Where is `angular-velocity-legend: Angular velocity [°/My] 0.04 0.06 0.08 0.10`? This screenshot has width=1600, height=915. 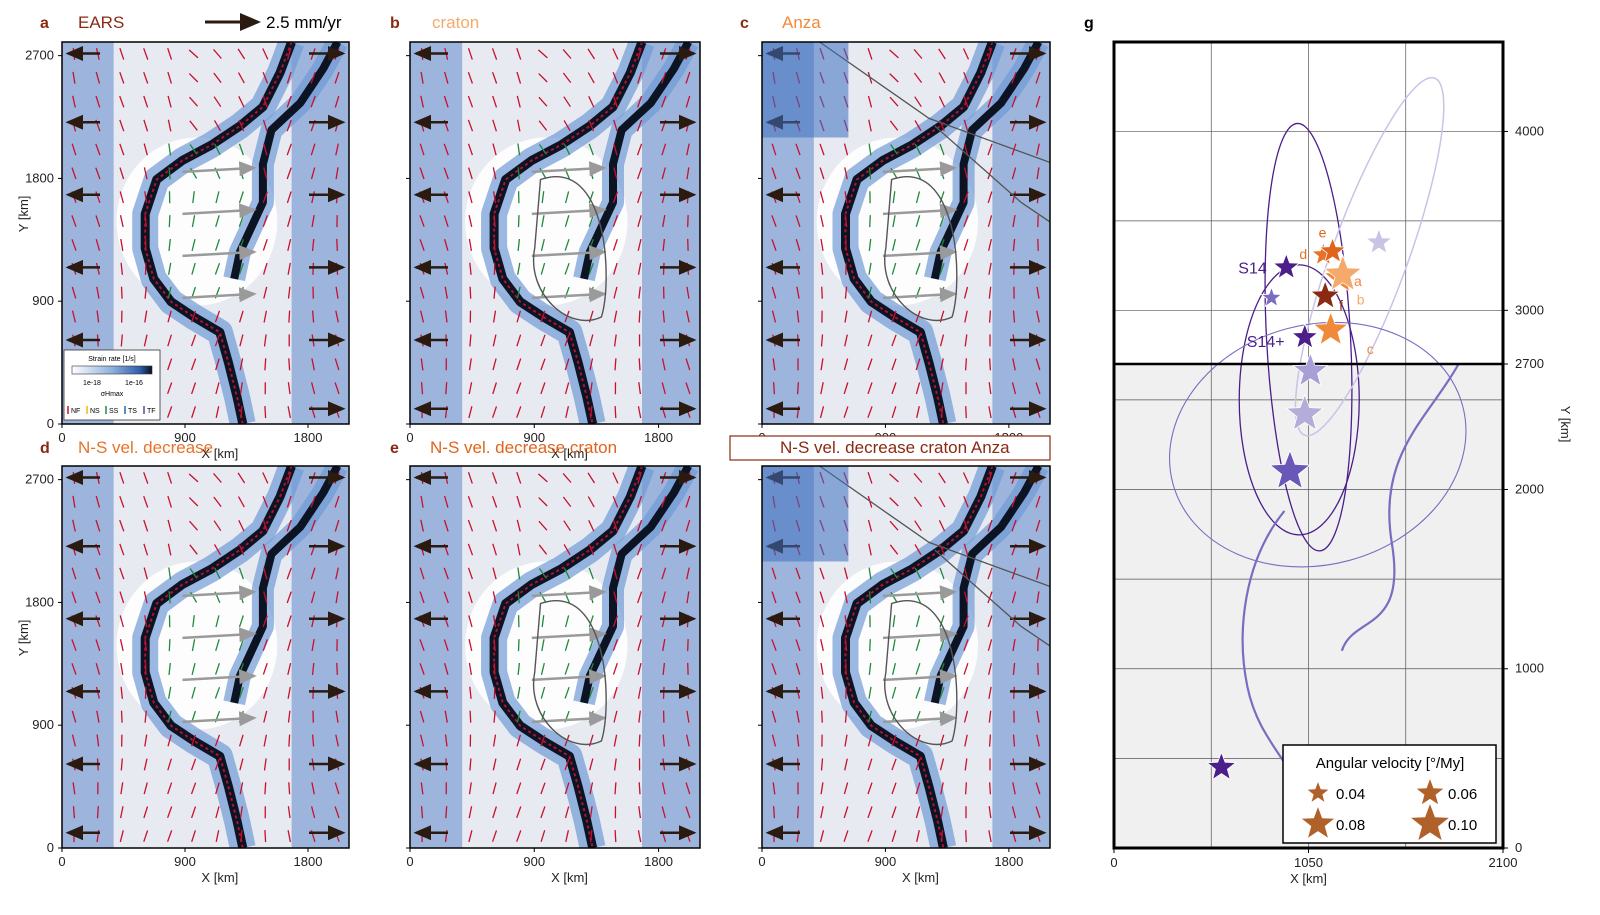
angular-velocity-legend: Angular velocity [°/My] 0.04 0.06 0.08 0.10 is located at coordinates (1389, 794).